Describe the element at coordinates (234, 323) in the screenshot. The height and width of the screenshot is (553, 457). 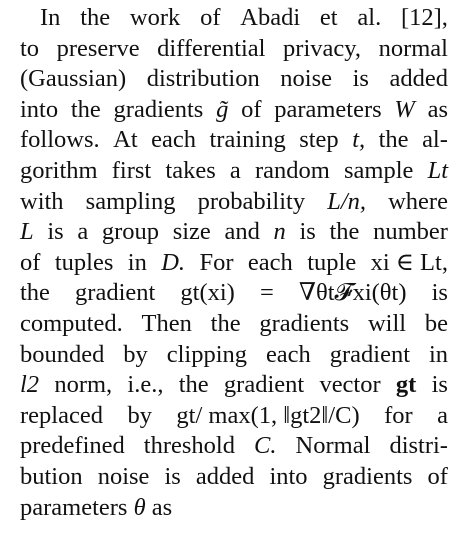
I see `text-line-11: computed. Then the gradients will be` at that location.